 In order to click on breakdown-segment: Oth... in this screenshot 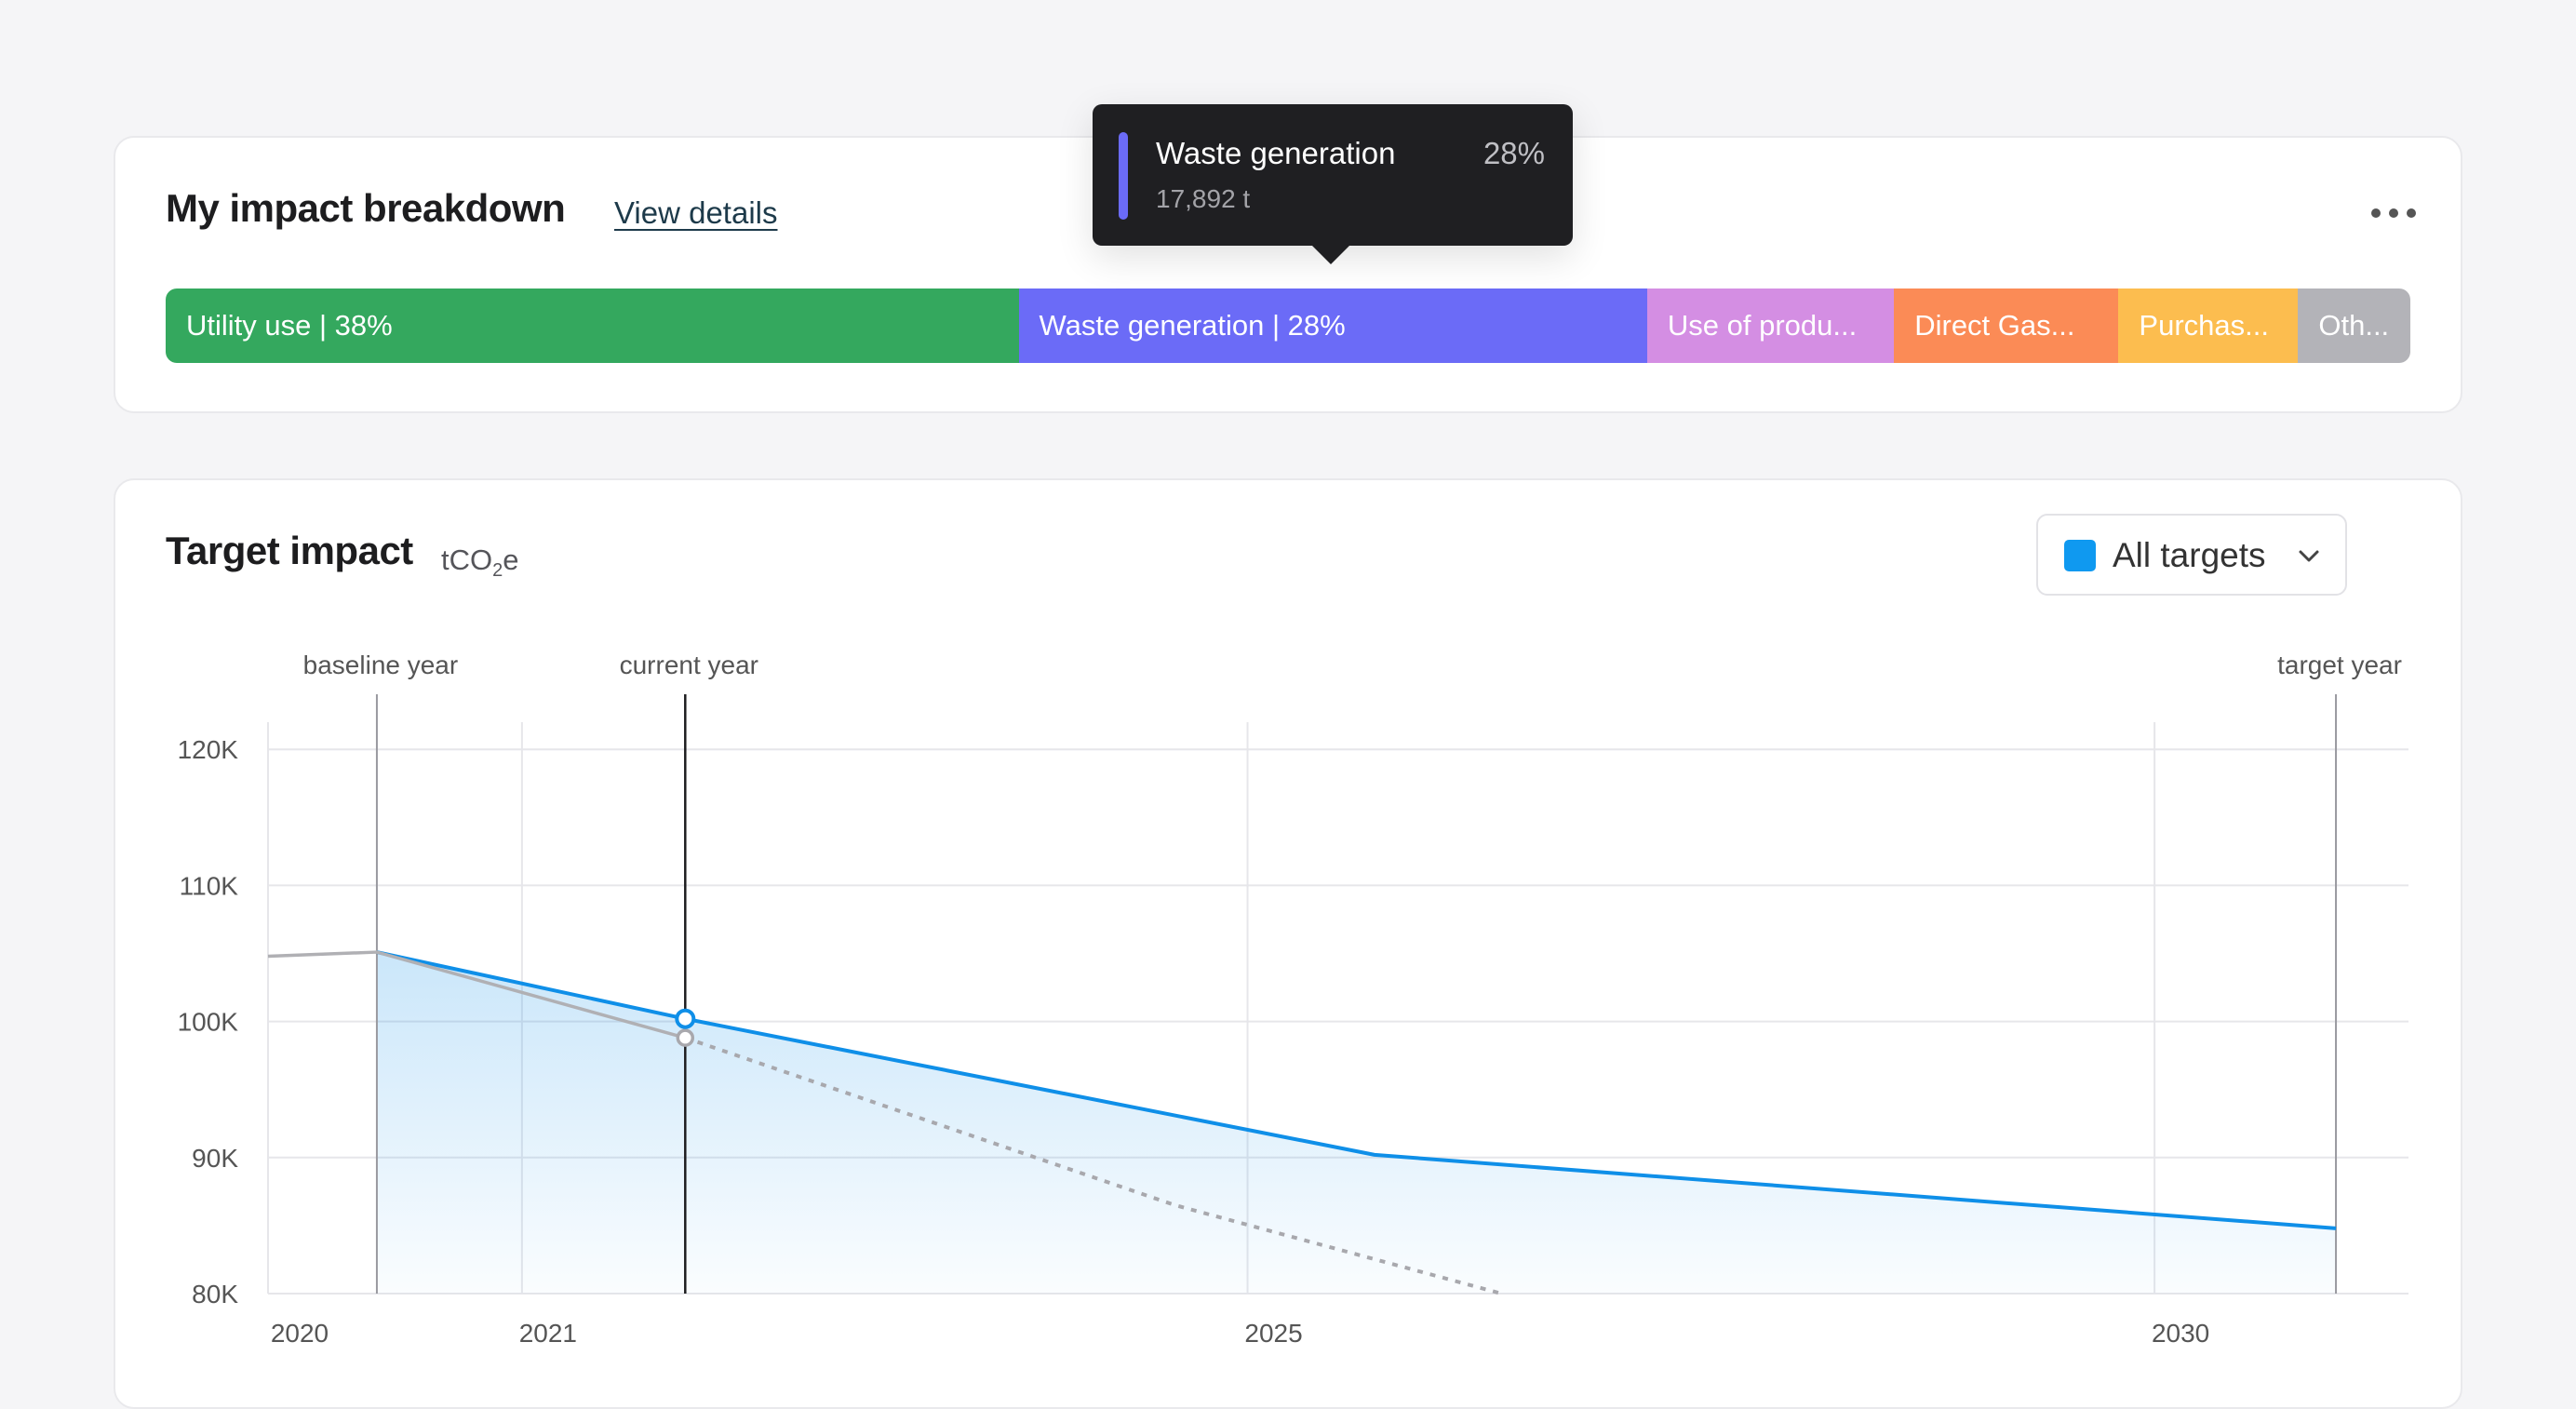, I will do `click(2354, 326)`.